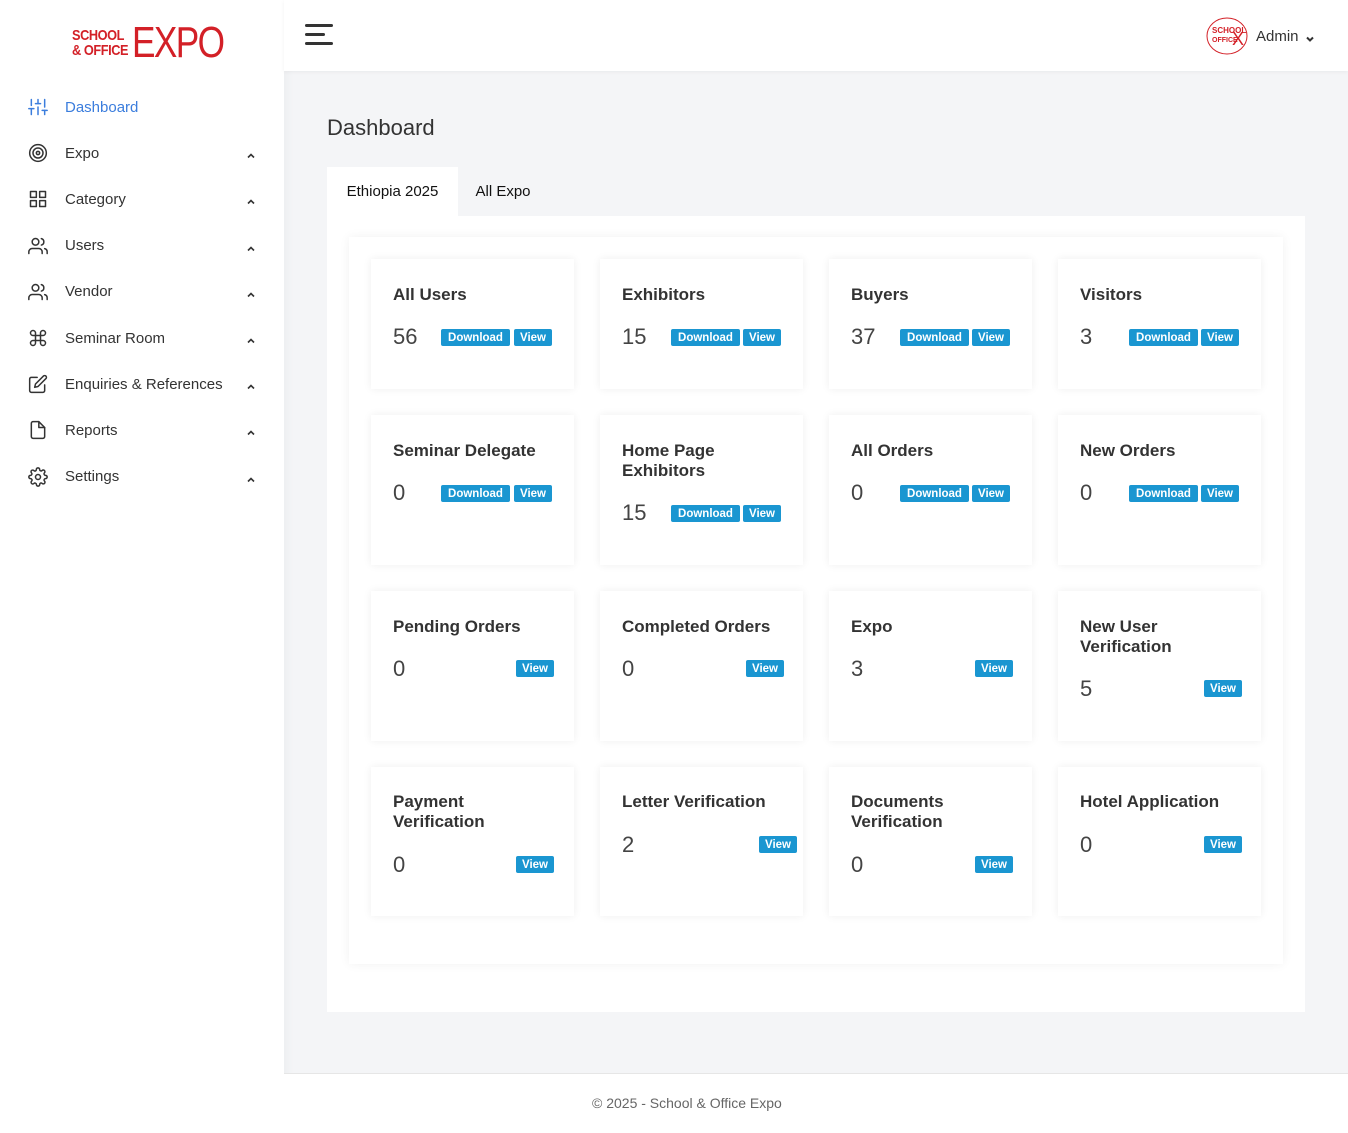  What do you see at coordinates (880, 294) in the screenshot?
I see `card-title: Buyers` at bounding box center [880, 294].